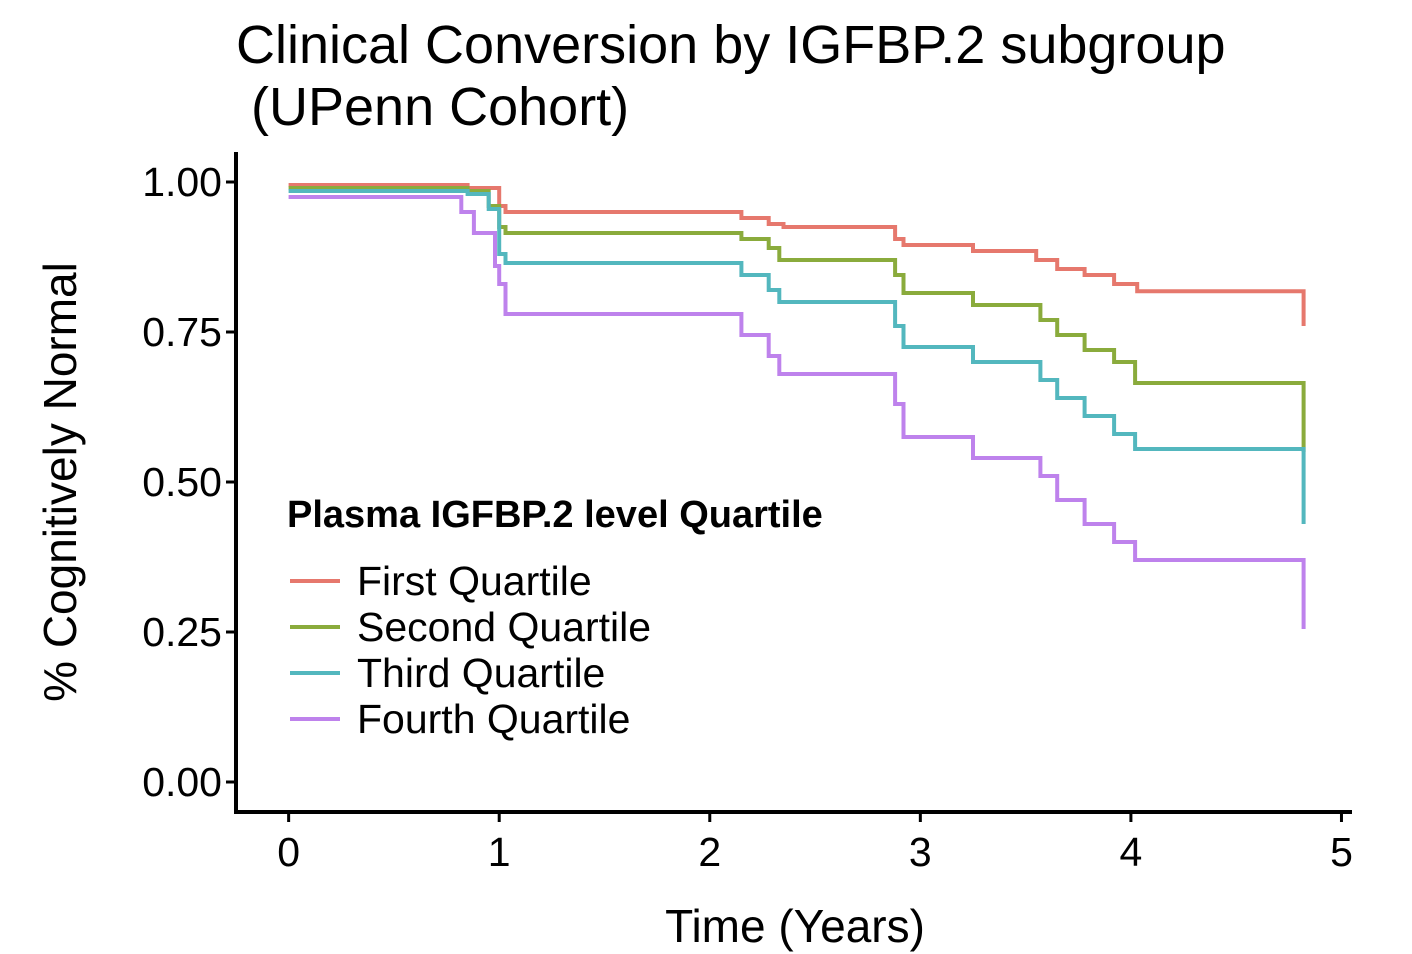 The height and width of the screenshot is (954, 1412). I want to click on x-tick-label: 3, so click(920, 852).